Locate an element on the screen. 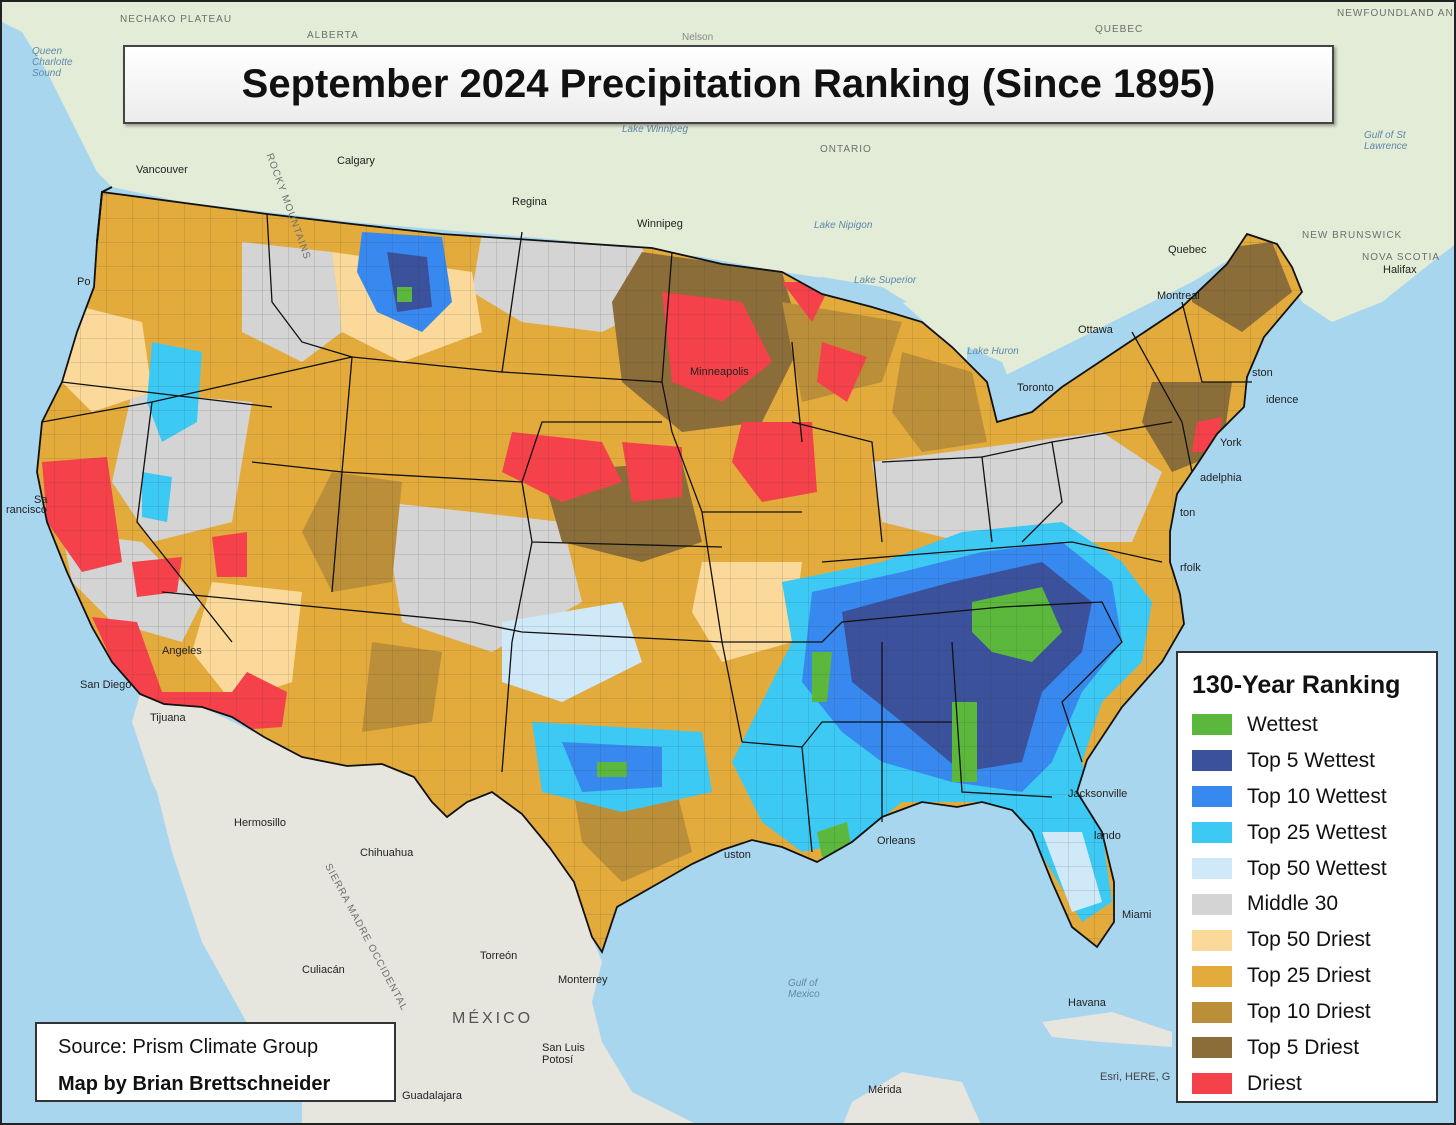 The height and width of the screenshot is (1125, 1456). label-gulf-of-mexico: Gulf of Mexico is located at coordinates (804, 989).